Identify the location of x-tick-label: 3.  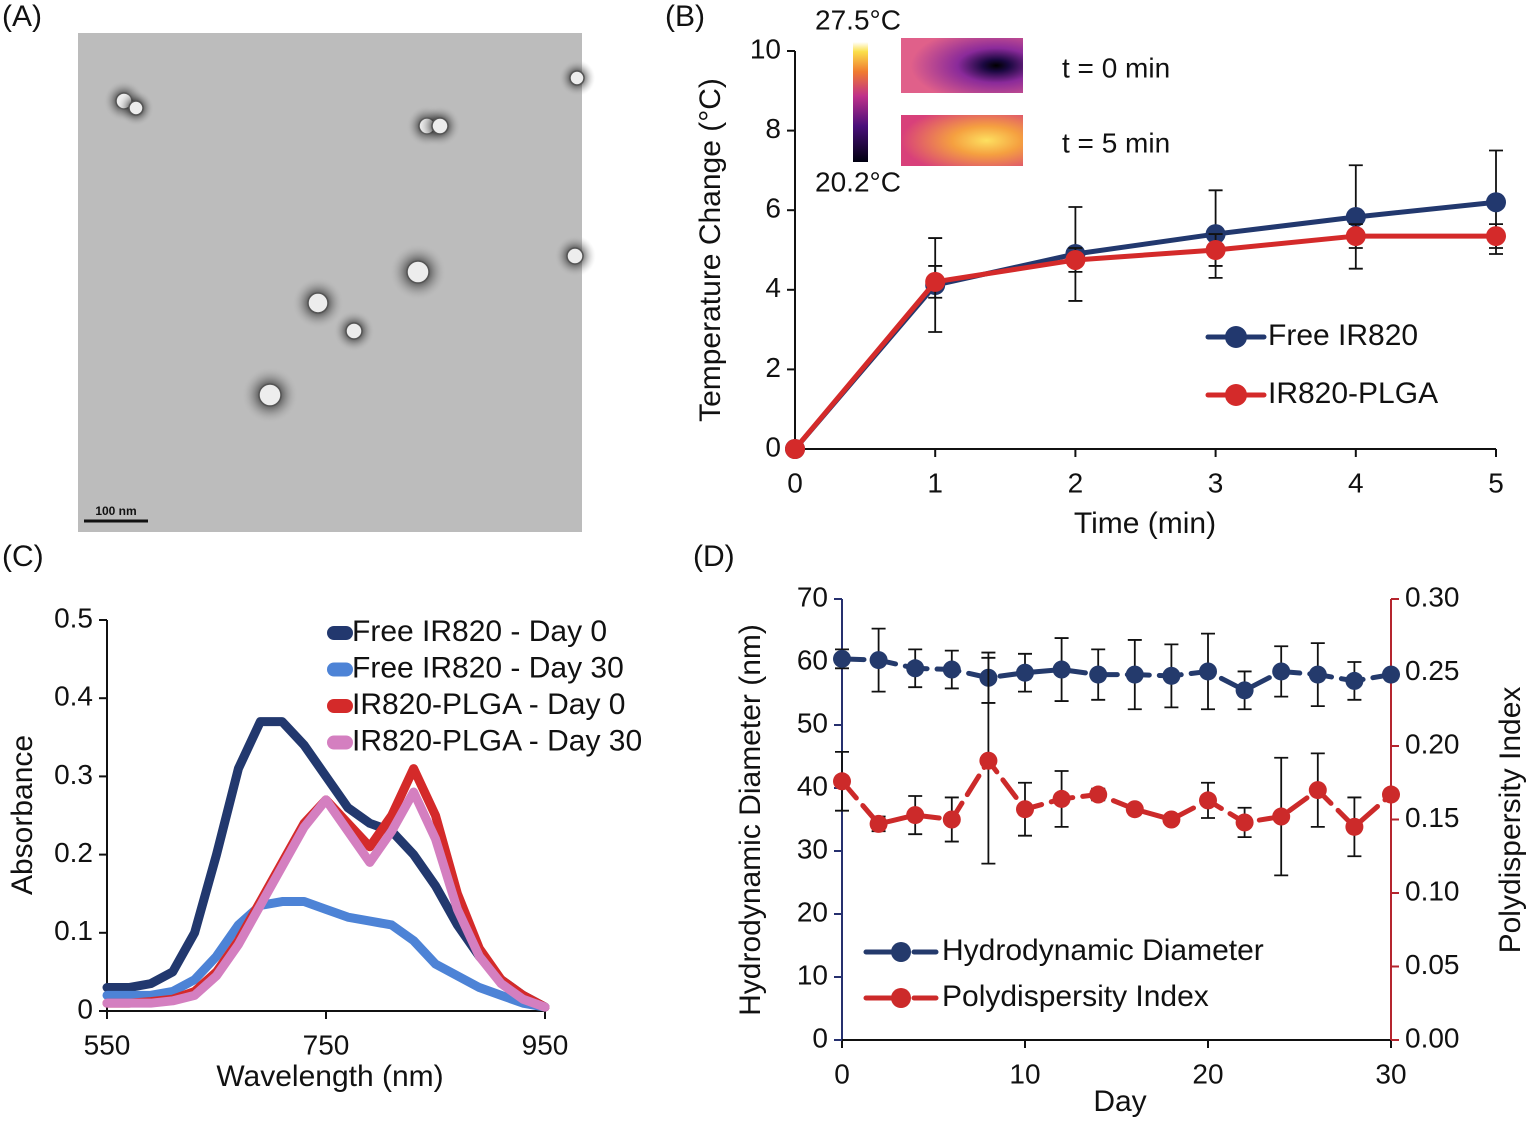
(1216, 482).